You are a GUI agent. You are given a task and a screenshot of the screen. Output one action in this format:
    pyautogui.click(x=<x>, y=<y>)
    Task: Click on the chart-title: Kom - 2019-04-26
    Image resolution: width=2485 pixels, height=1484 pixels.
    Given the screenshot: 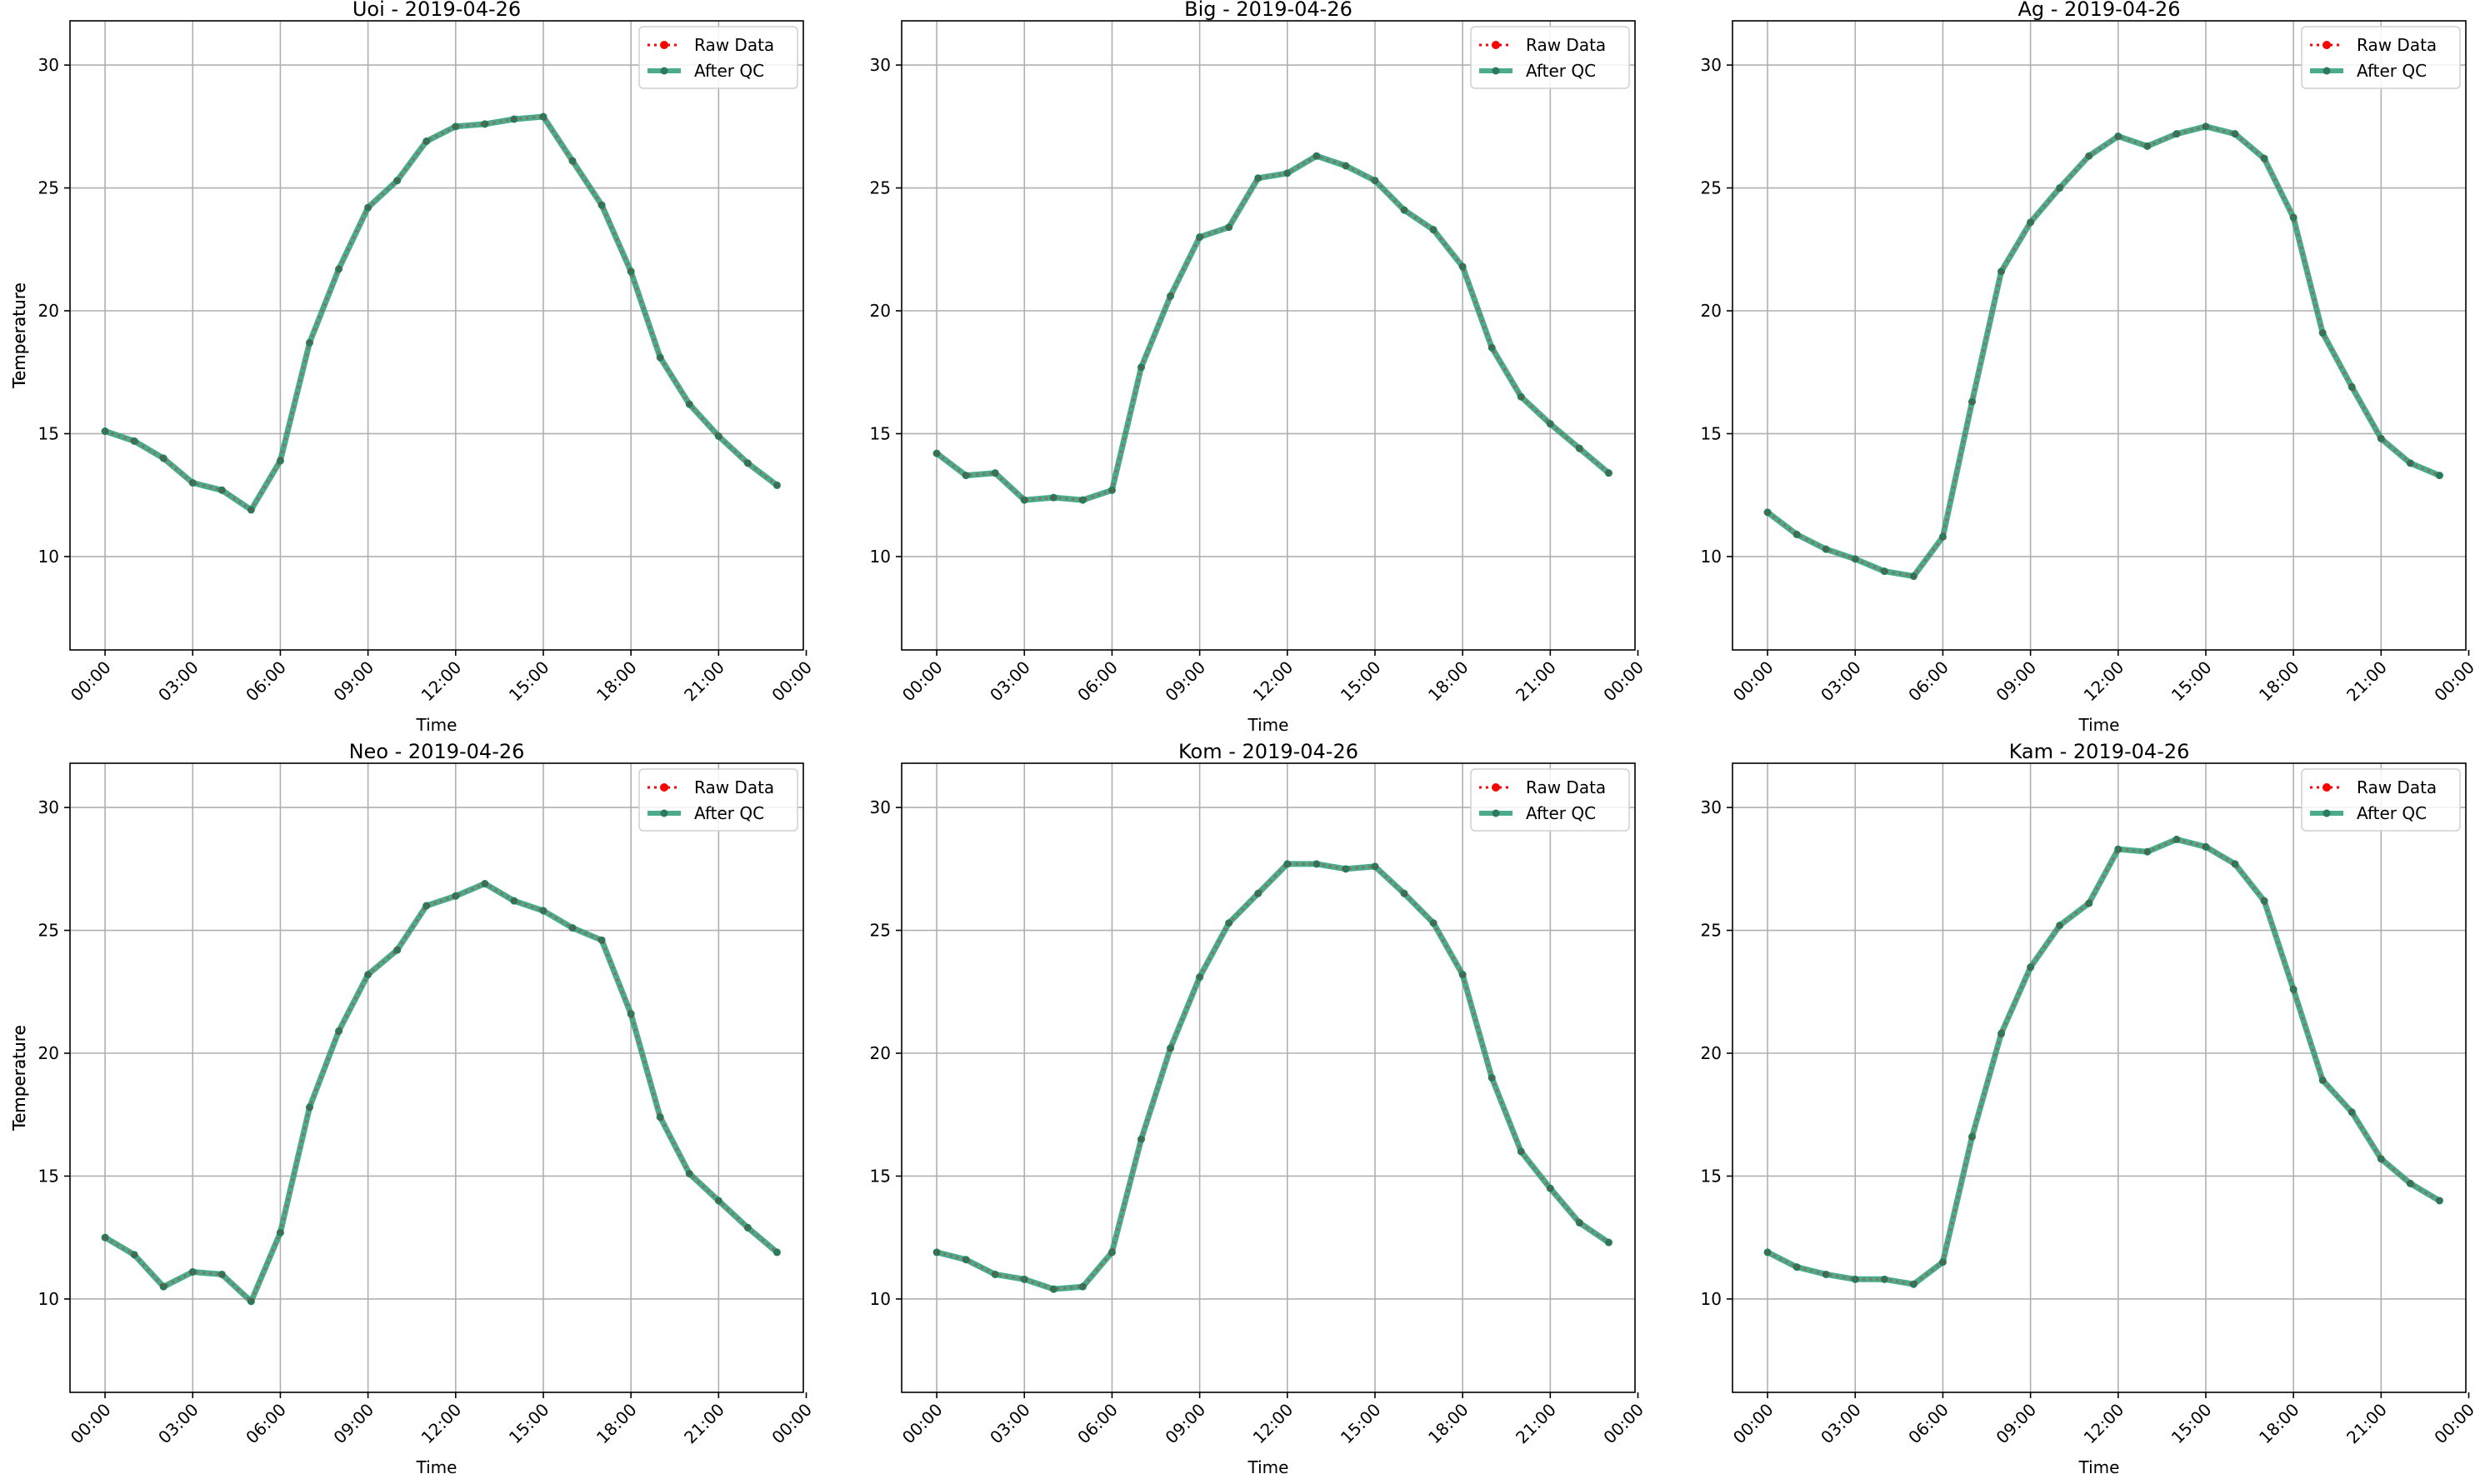 What is the action you would take?
    pyautogui.click(x=1268, y=751)
    